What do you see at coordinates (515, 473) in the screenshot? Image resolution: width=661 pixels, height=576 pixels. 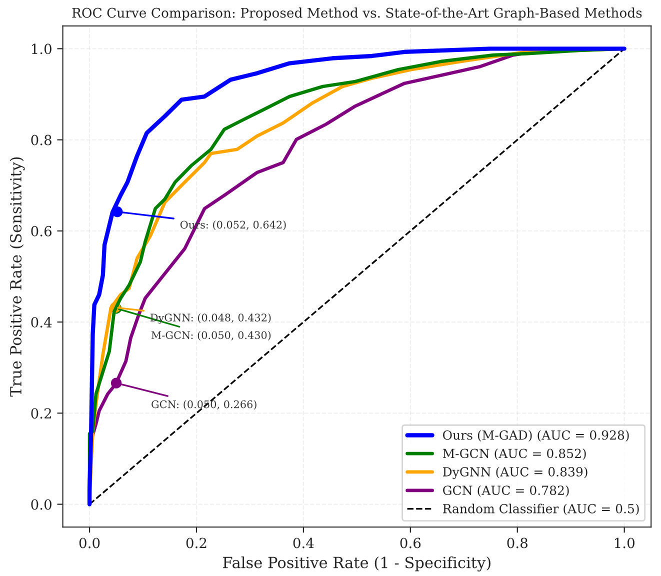 I see `legend-label: DyGNN (AUC = 0.839)` at bounding box center [515, 473].